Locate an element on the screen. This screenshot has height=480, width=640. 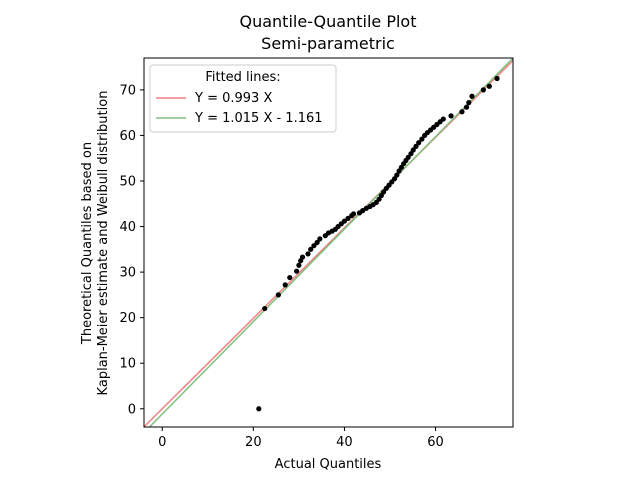
y-tick-label: 10 is located at coordinates (127, 364).